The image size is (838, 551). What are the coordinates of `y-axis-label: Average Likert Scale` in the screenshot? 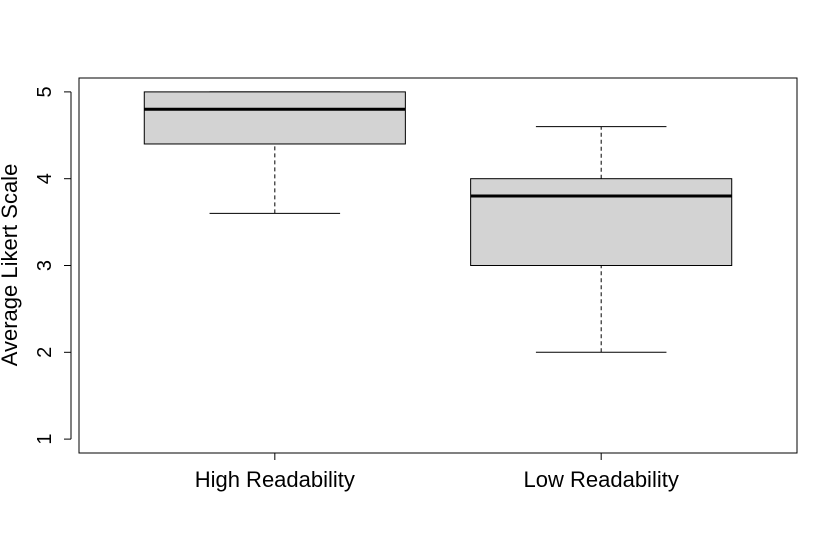 It's located at (11, 265).